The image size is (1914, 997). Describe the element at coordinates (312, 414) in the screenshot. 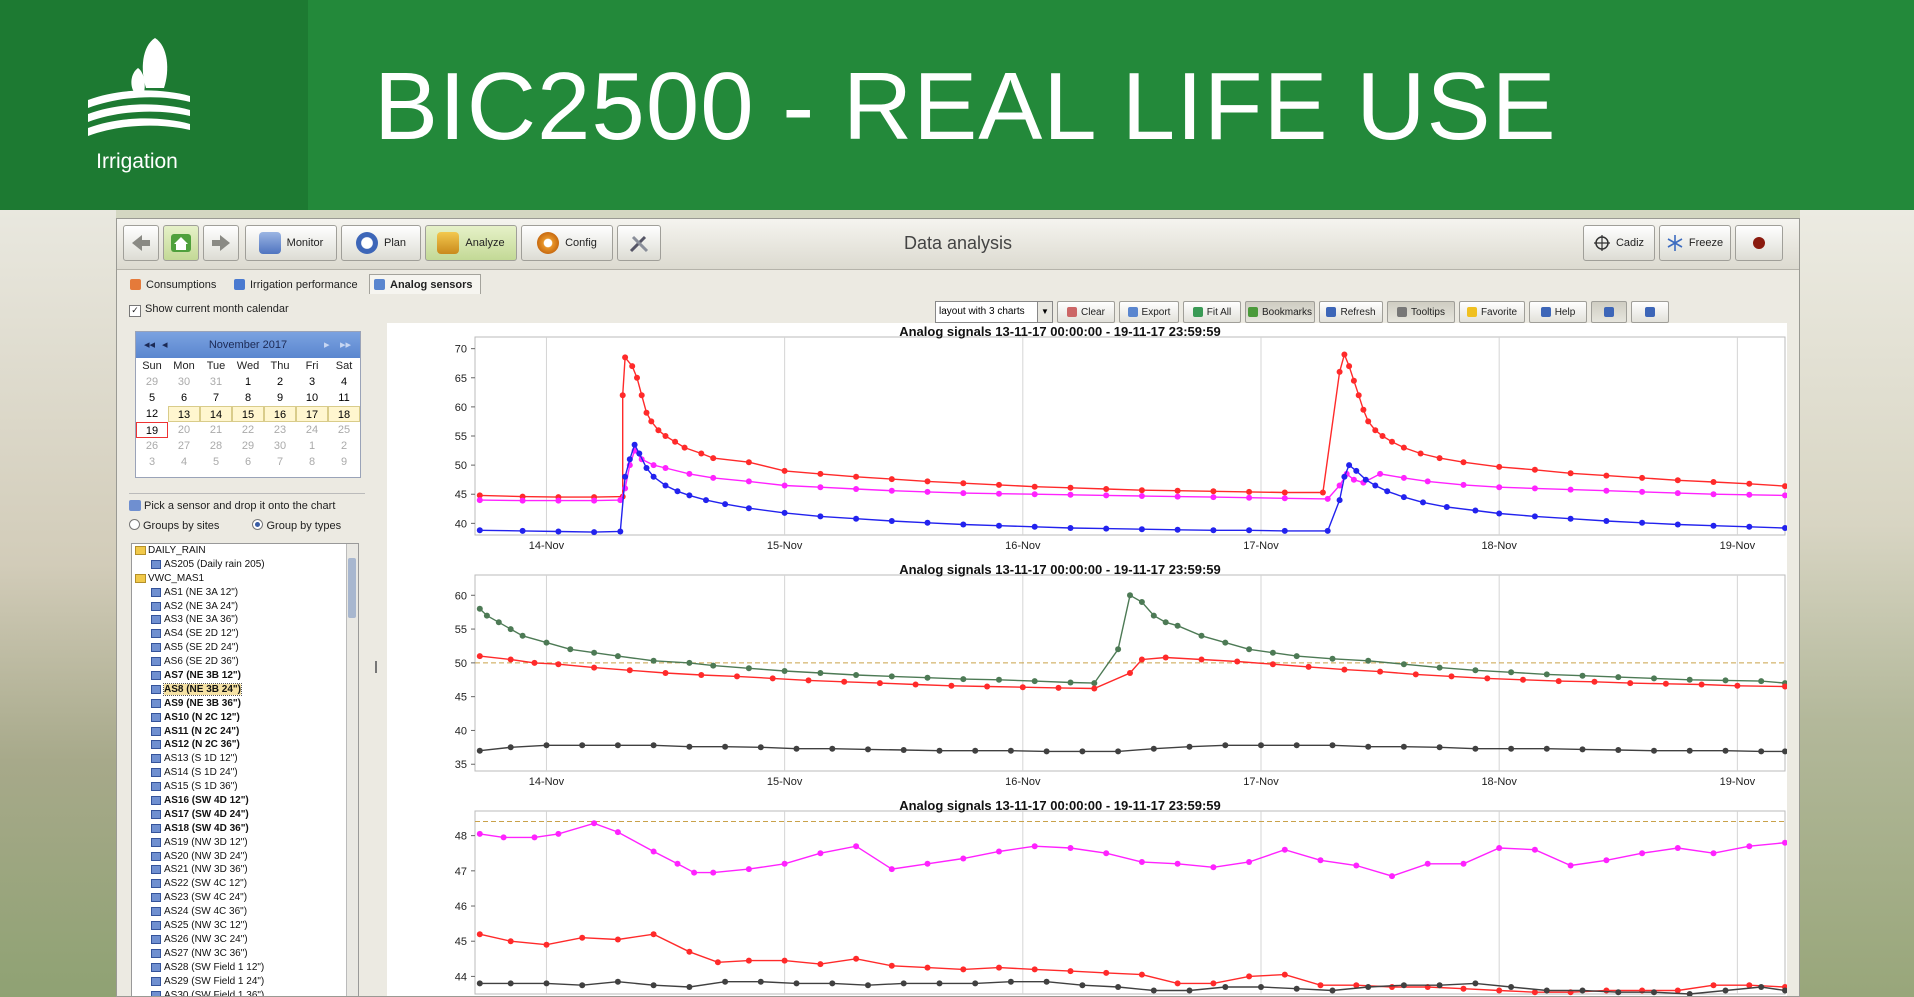

I see `calendar-day: 17` at that location.